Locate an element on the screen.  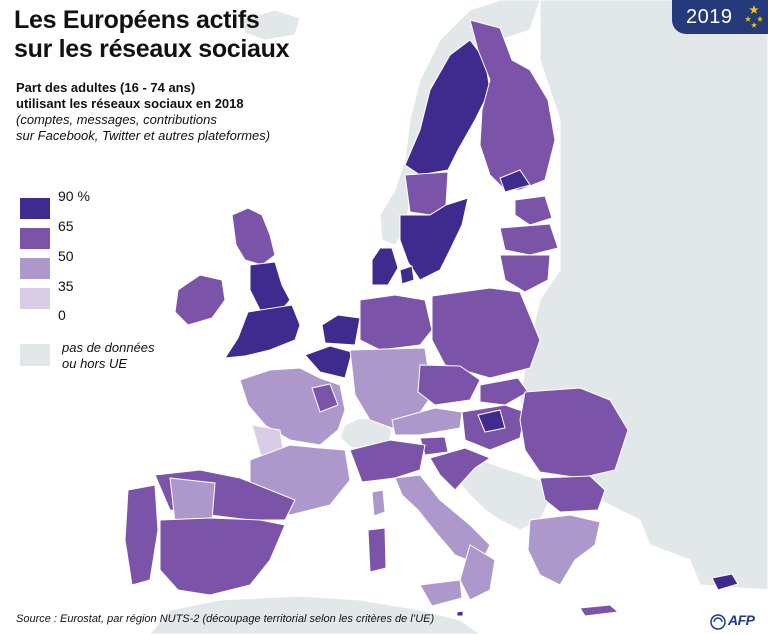
north-africa-region is located at coordinates (315, 614).